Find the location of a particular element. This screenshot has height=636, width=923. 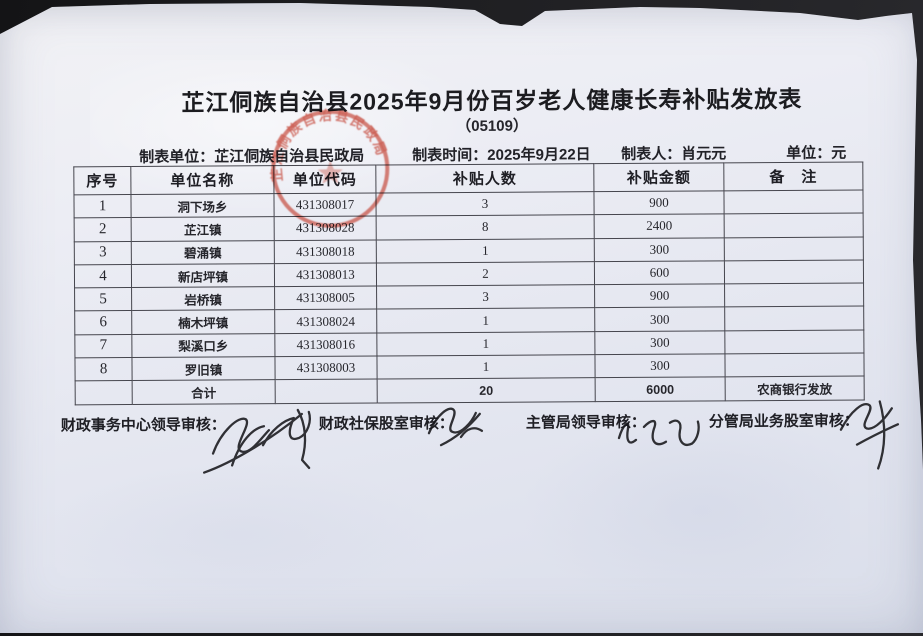

table-cell: 碧涌镇 is located at coordinates (203, 252).